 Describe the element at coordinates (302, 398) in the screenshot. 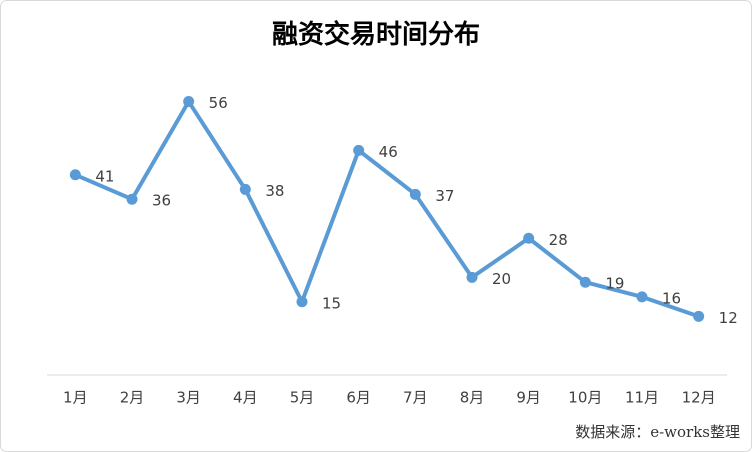

I see `x-tick-label: 5月` at that location.